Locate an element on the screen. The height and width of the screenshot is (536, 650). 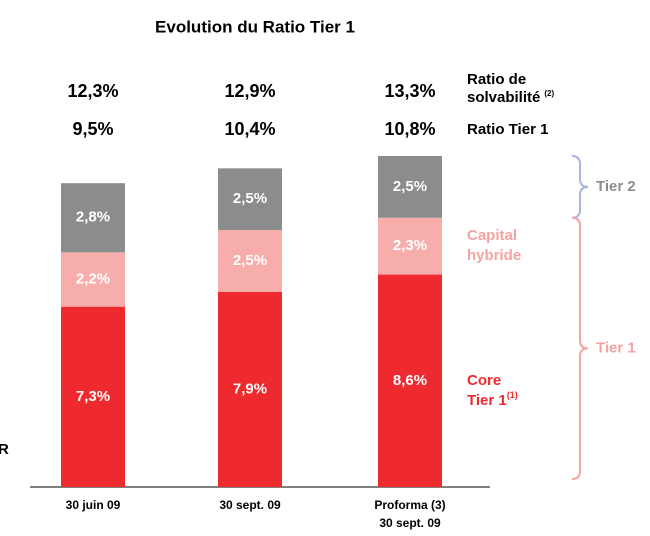
total-label: 10,4% is located at coordinates (249, 129).